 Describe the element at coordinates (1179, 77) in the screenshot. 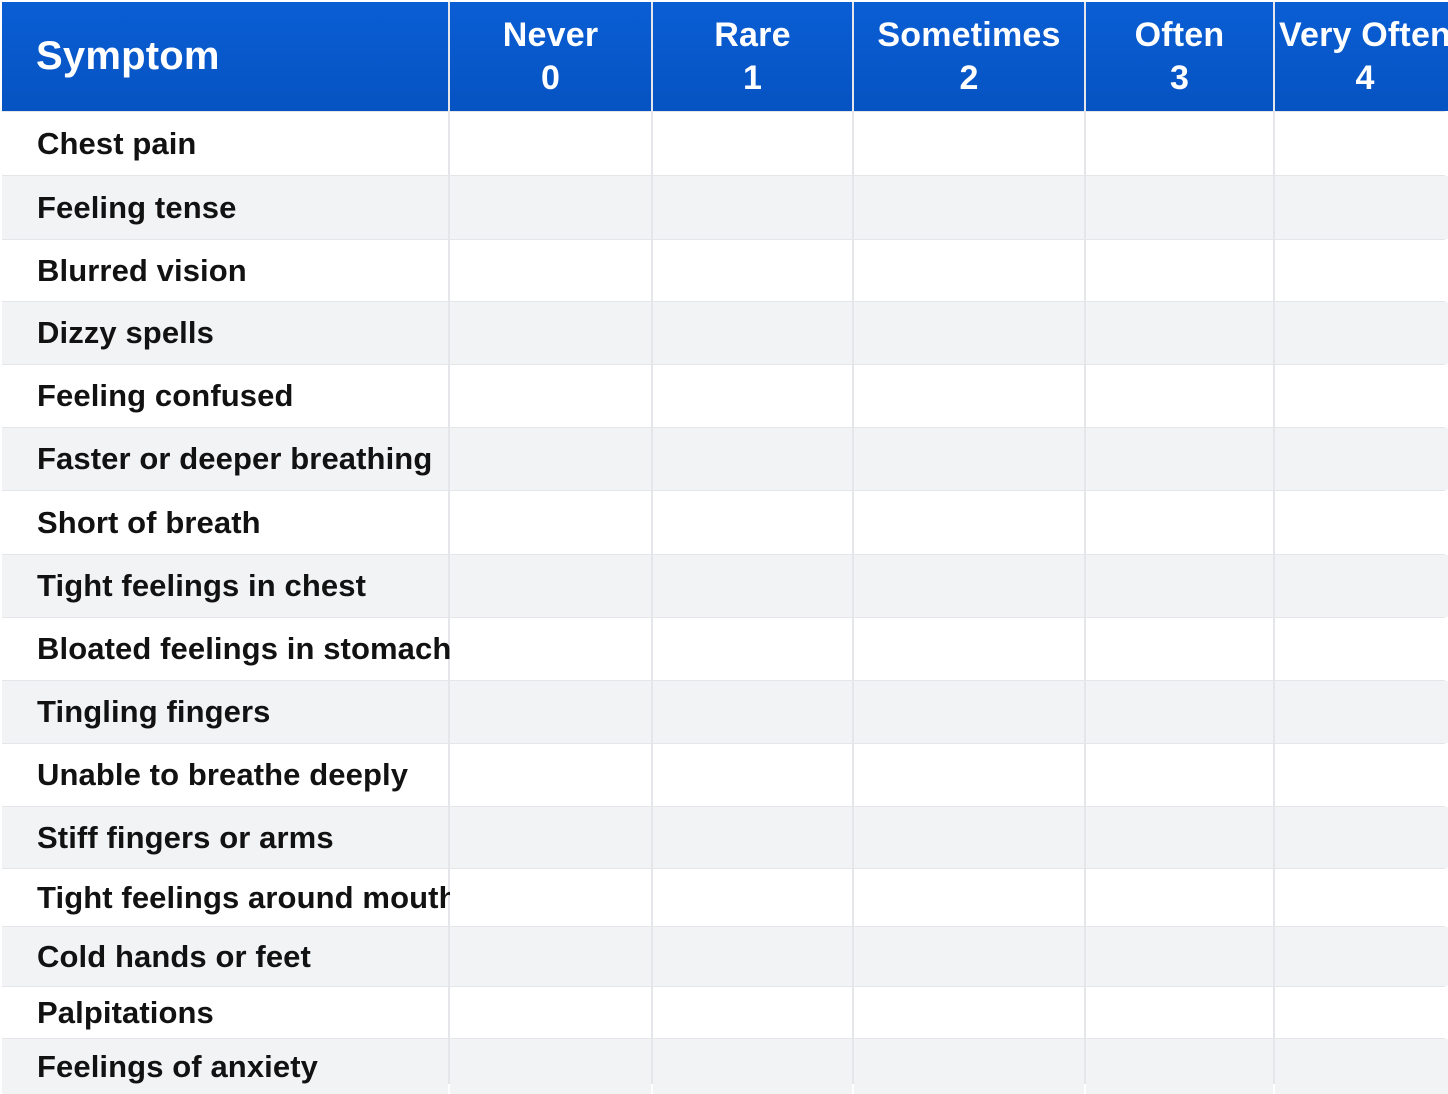

I see `header-often-score: 3` at that location.